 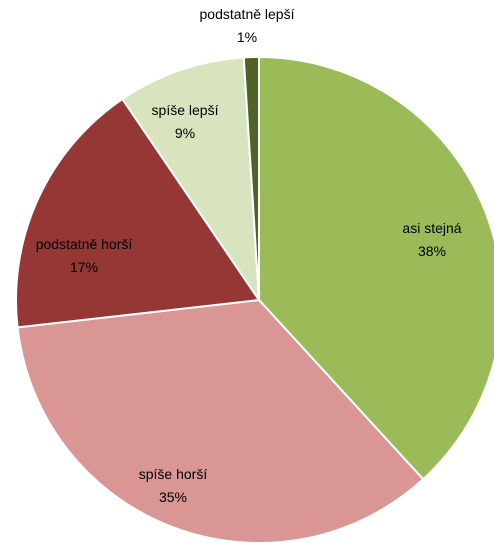 What do you see at coordinates (185, 110) in the screenshot?
I see `label-spise-lepsi: spíše lepší` at bounding box center [185, 110].